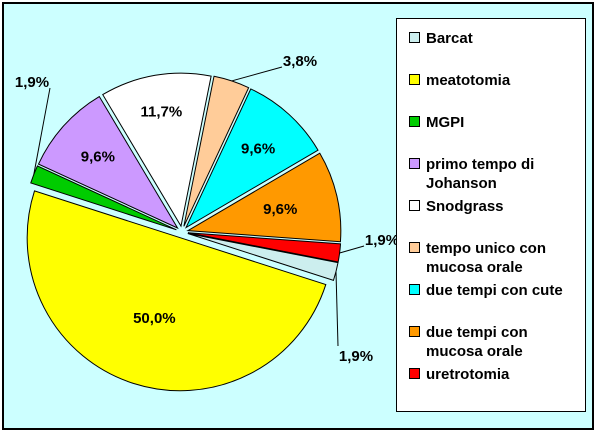  I want to click on legend-label-due-tempi-cute: due tempi con cute, so click(494, 290).